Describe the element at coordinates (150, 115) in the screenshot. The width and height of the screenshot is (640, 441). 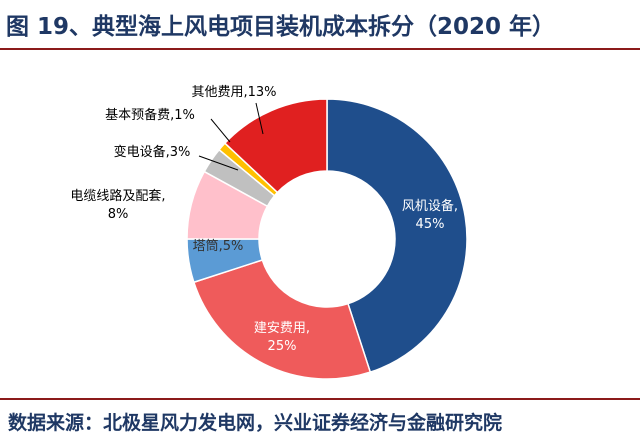
I see `data-label-6: 基本预备费,1%` at that location.